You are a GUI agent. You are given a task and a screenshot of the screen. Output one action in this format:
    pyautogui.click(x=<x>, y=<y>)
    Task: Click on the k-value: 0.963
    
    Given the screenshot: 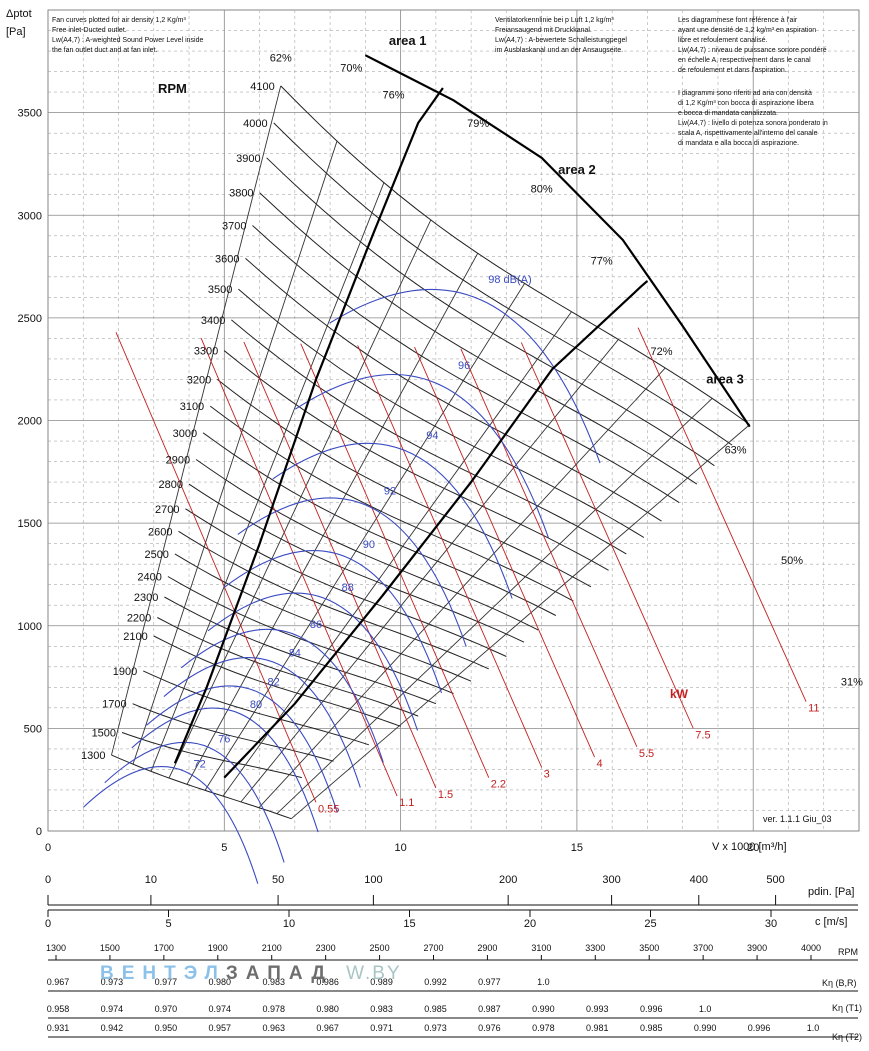 What is the action you would take?
    pyautogui.click(x=273, y=1028)
    